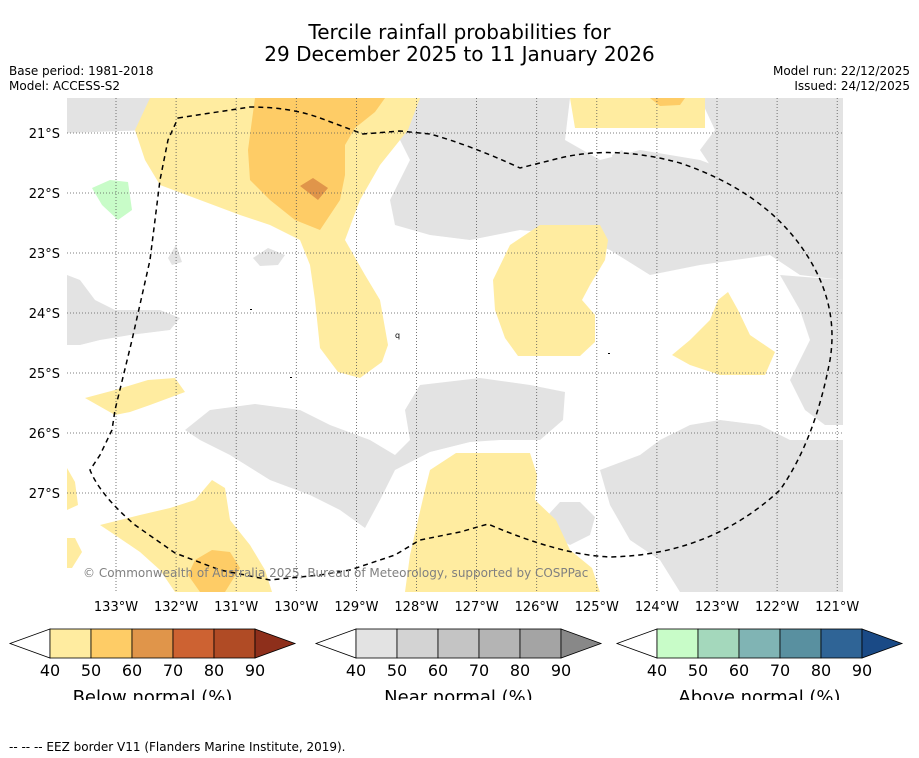 This screenshot has width=919, height=758. What do you see at coordinates (214, 571) in the screenshot?
I see `orange-region-south` at bounding box center [214, 571].